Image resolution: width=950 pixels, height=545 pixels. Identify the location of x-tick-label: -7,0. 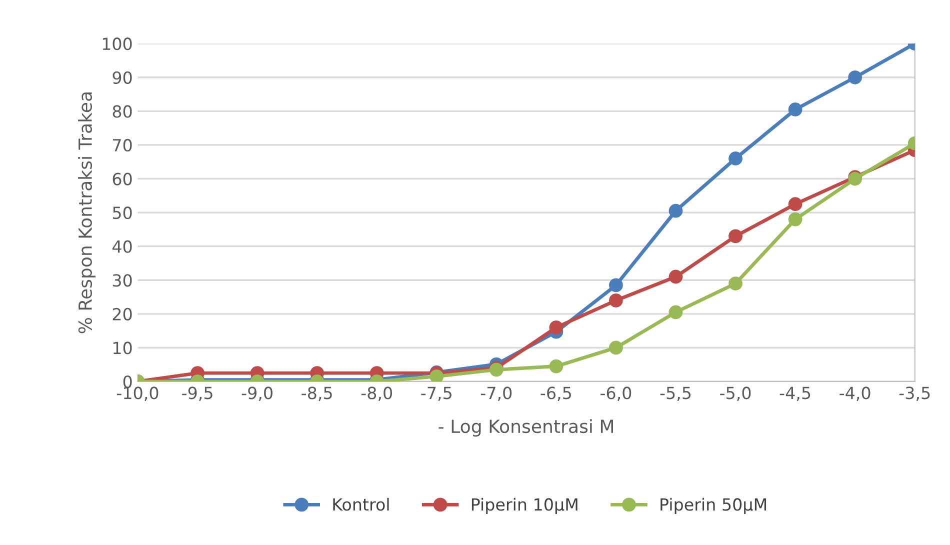
(496, 393).